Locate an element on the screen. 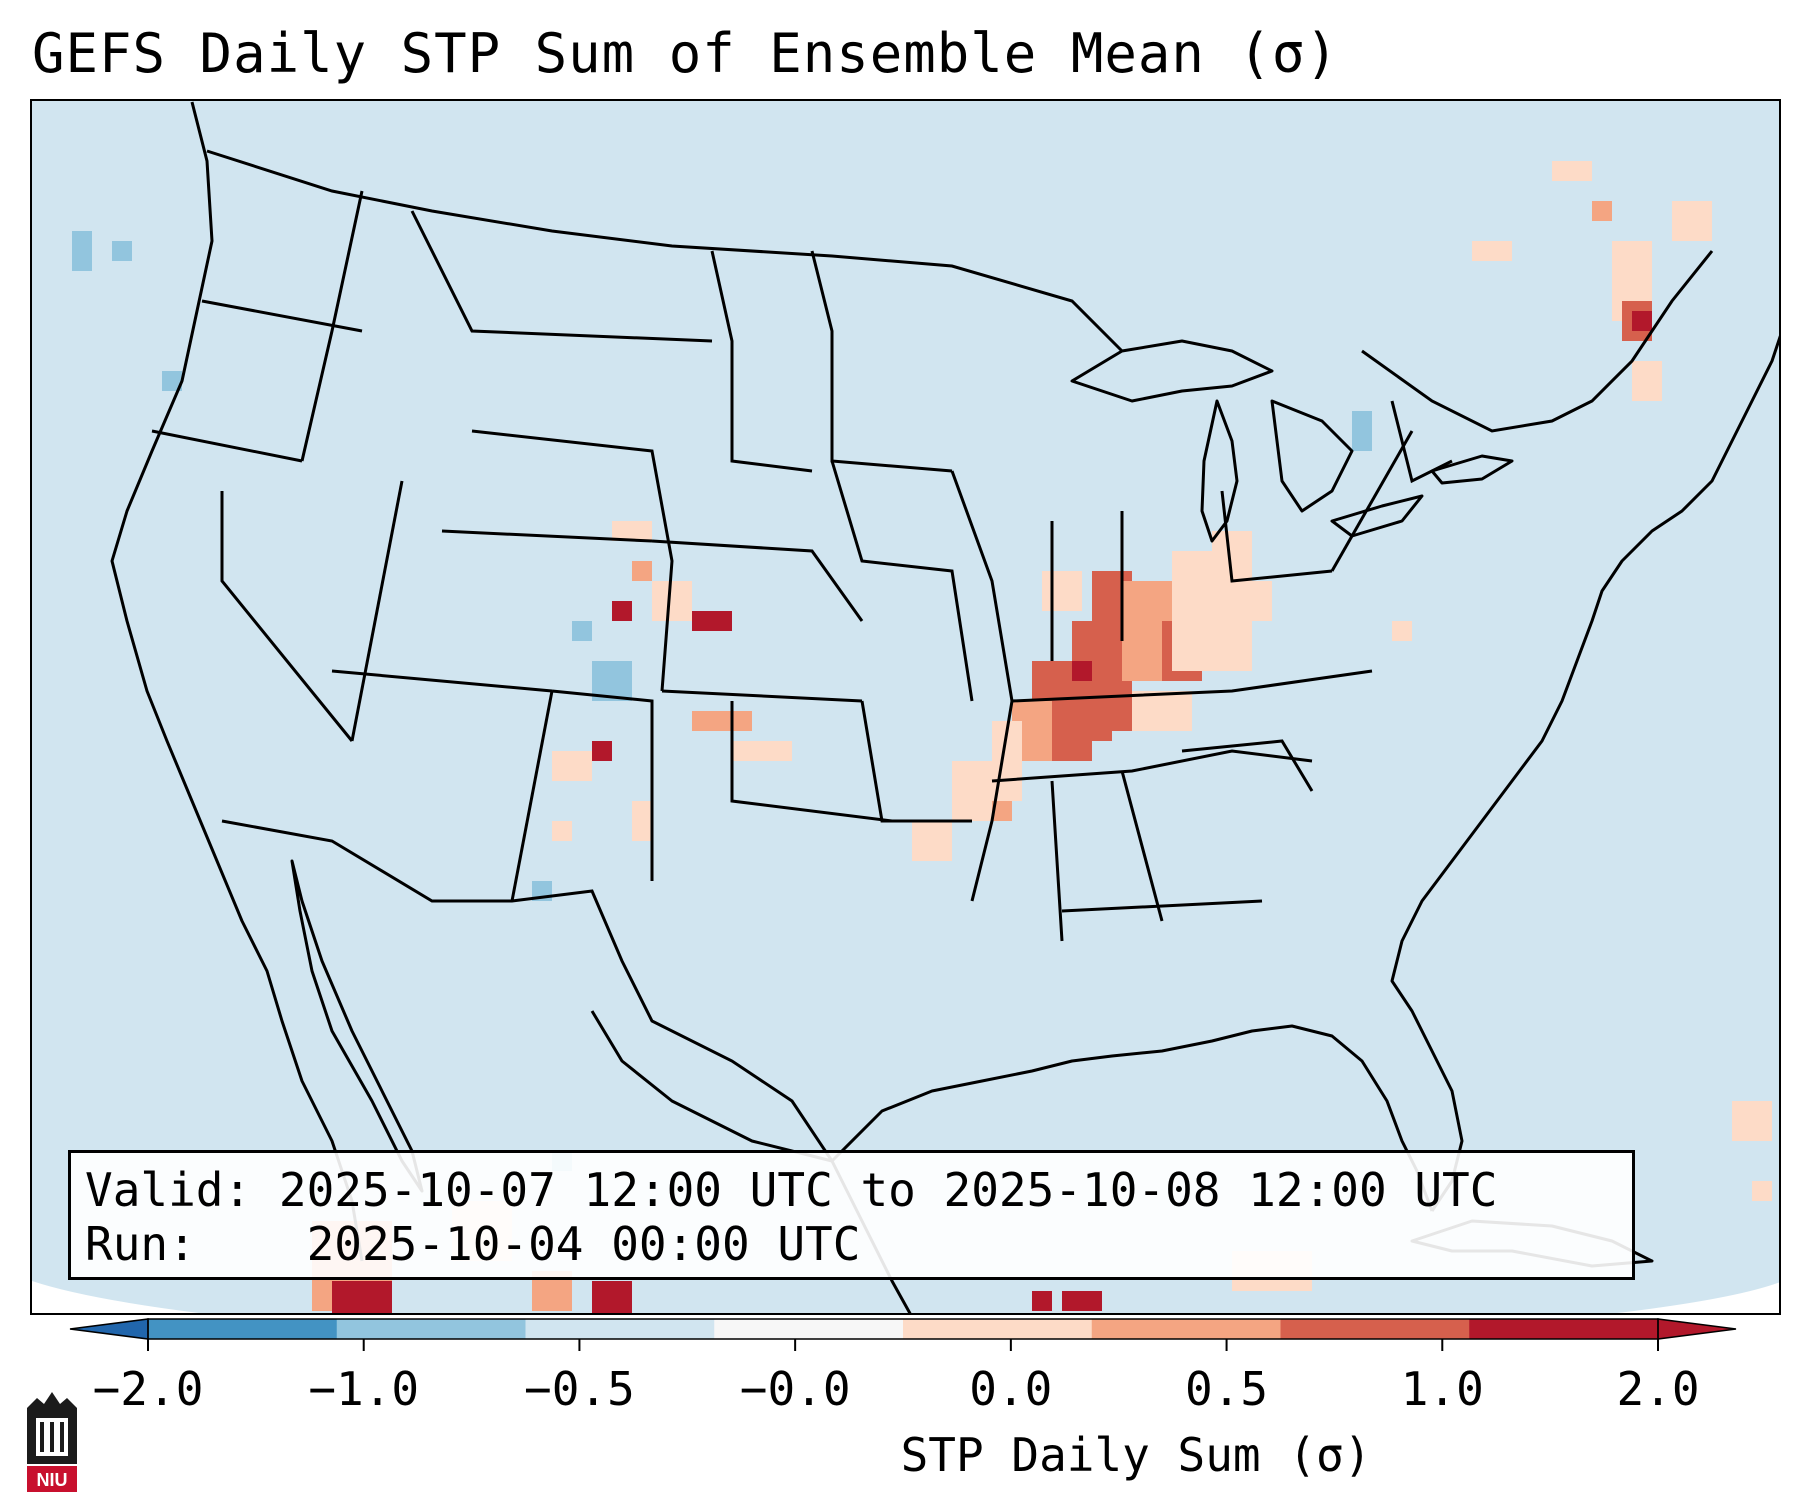  border-or-ca is located at coordinates (227, 446).